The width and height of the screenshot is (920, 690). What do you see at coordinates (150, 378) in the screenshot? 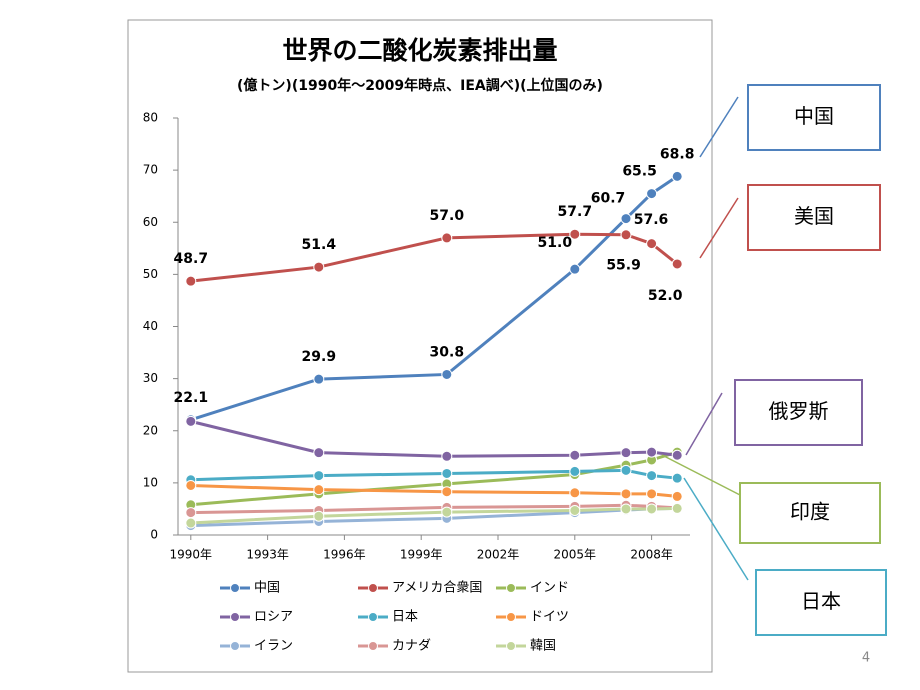
I see `y-tick-label: 30` at bounding box center [150, 378].